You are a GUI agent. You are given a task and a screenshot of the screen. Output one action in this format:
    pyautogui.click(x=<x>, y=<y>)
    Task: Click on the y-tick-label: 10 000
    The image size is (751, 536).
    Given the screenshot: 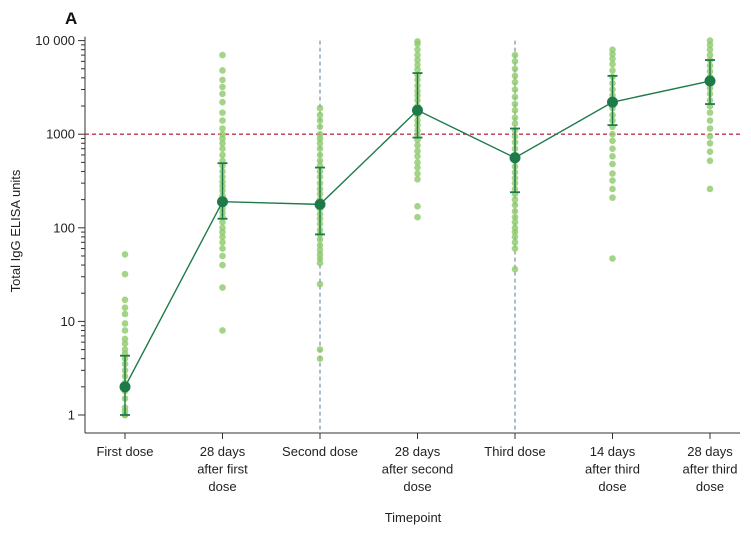 What is the action you would take?
    pyautogui.click(x=55, y=40)
    